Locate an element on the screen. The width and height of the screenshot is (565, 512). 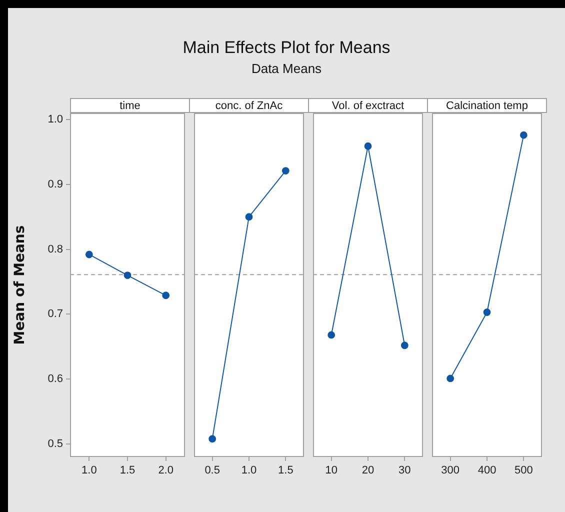
x-axis-title: Calcination temp is located at coordinates (487, 105).